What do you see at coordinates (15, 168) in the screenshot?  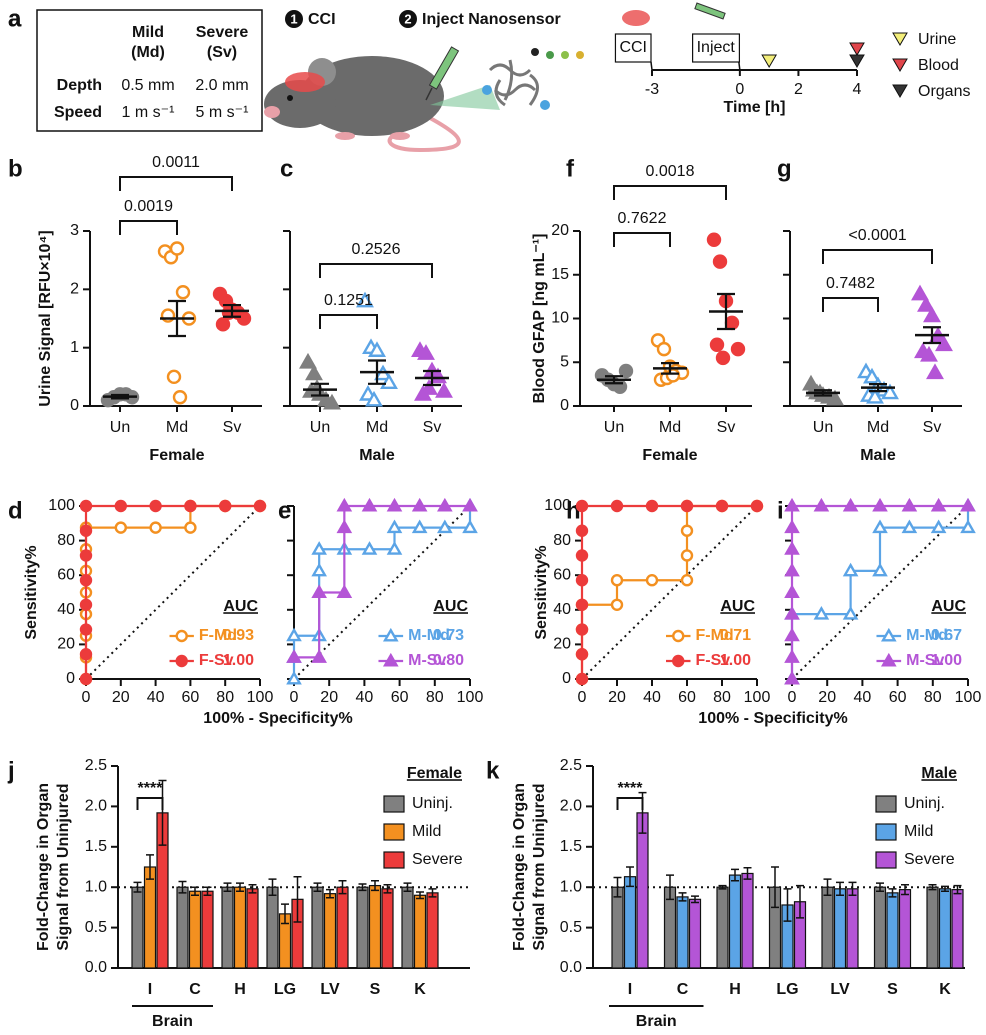 I see `panel-letter: b` at bounding box center [15, 168].